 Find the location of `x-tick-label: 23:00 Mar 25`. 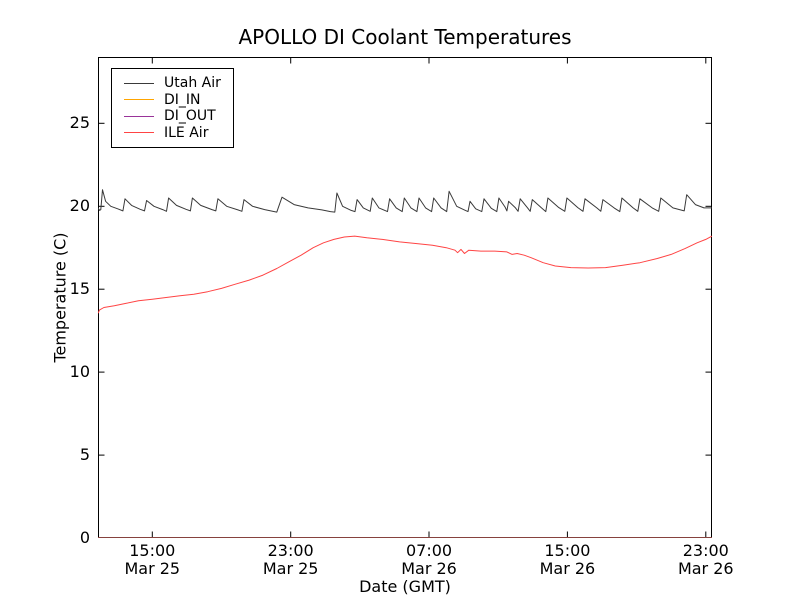

x-tick-label: 23:00 Mar 25 is located at coordinates (291, 560).